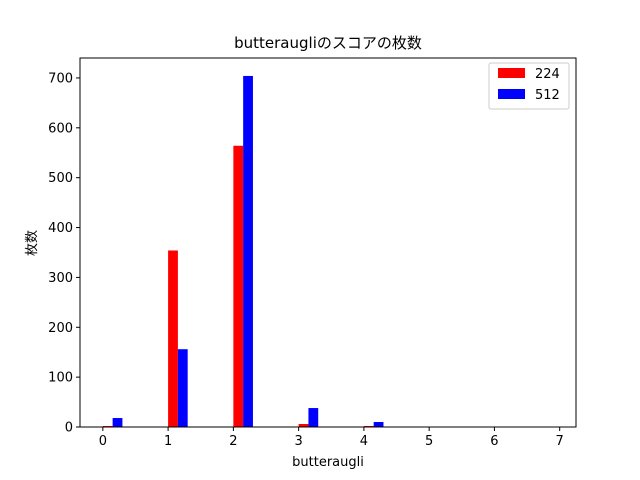  I want to click on x-tick-label: 4, so click(364, 441).